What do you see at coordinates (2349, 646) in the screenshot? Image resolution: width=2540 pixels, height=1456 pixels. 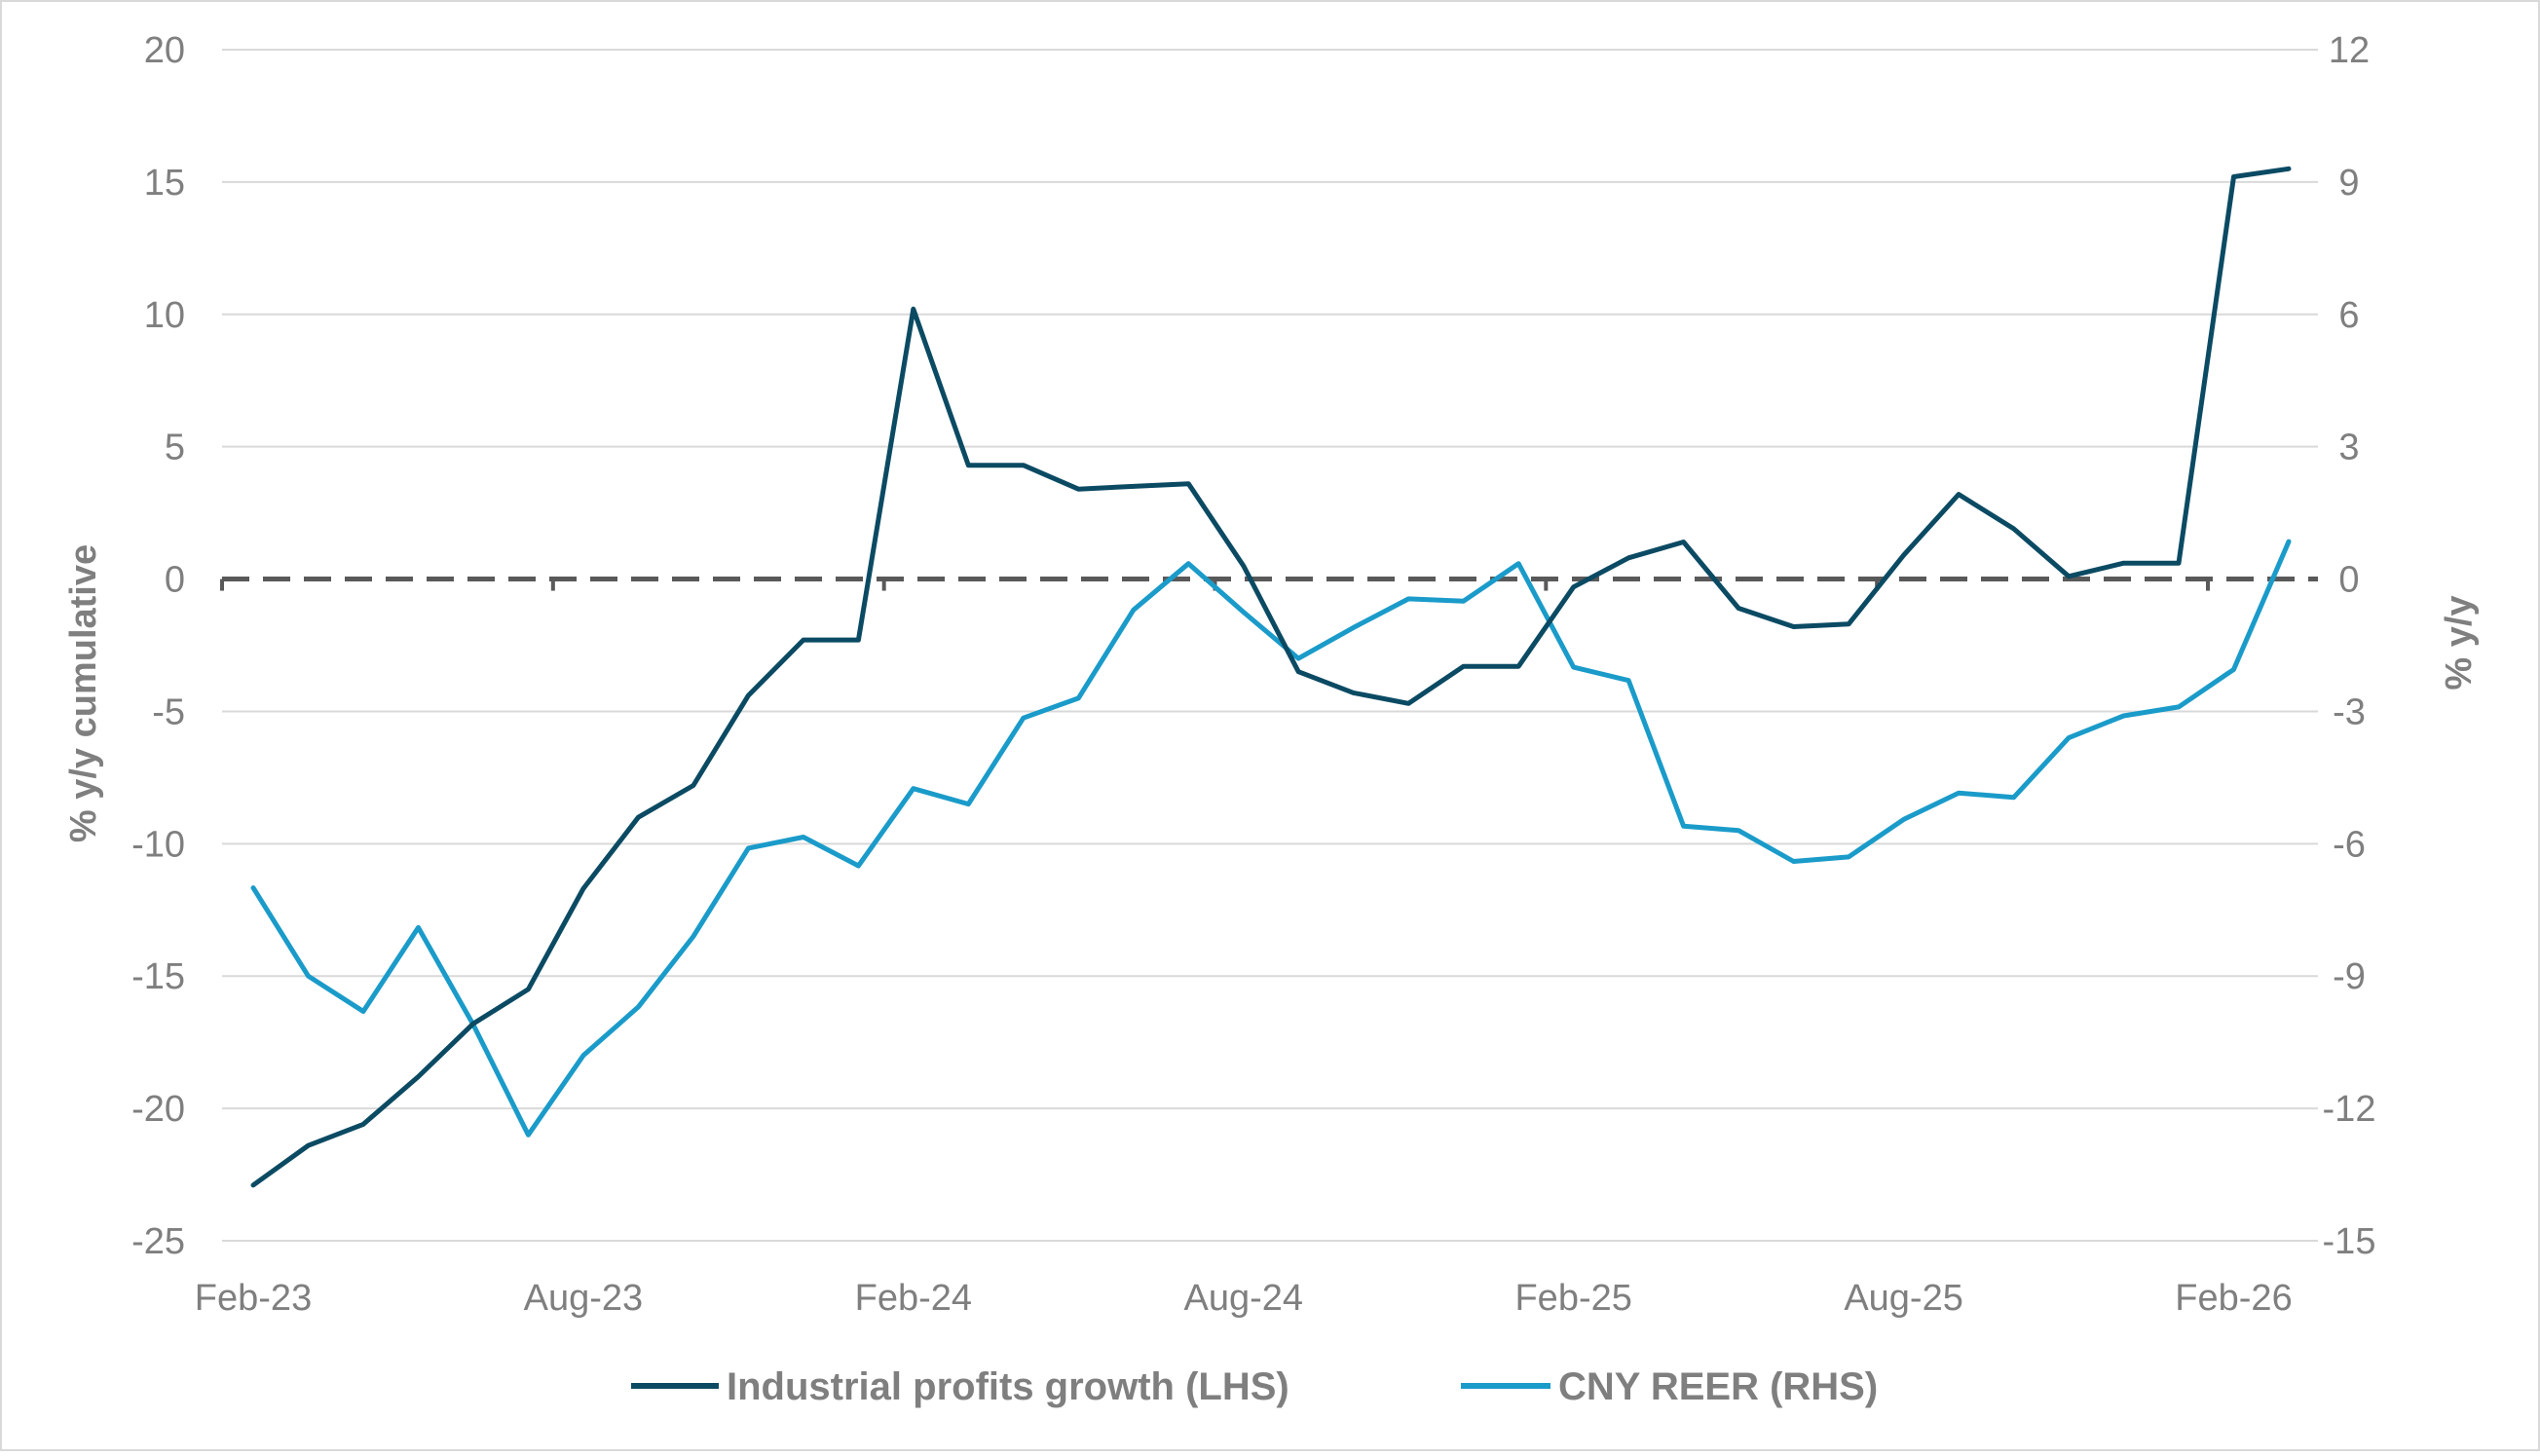 I see `right-axis-tick-labels: 12 9 6 3 0 -3 -6 -9 -12 -15` at bounding box center [2349, 646].